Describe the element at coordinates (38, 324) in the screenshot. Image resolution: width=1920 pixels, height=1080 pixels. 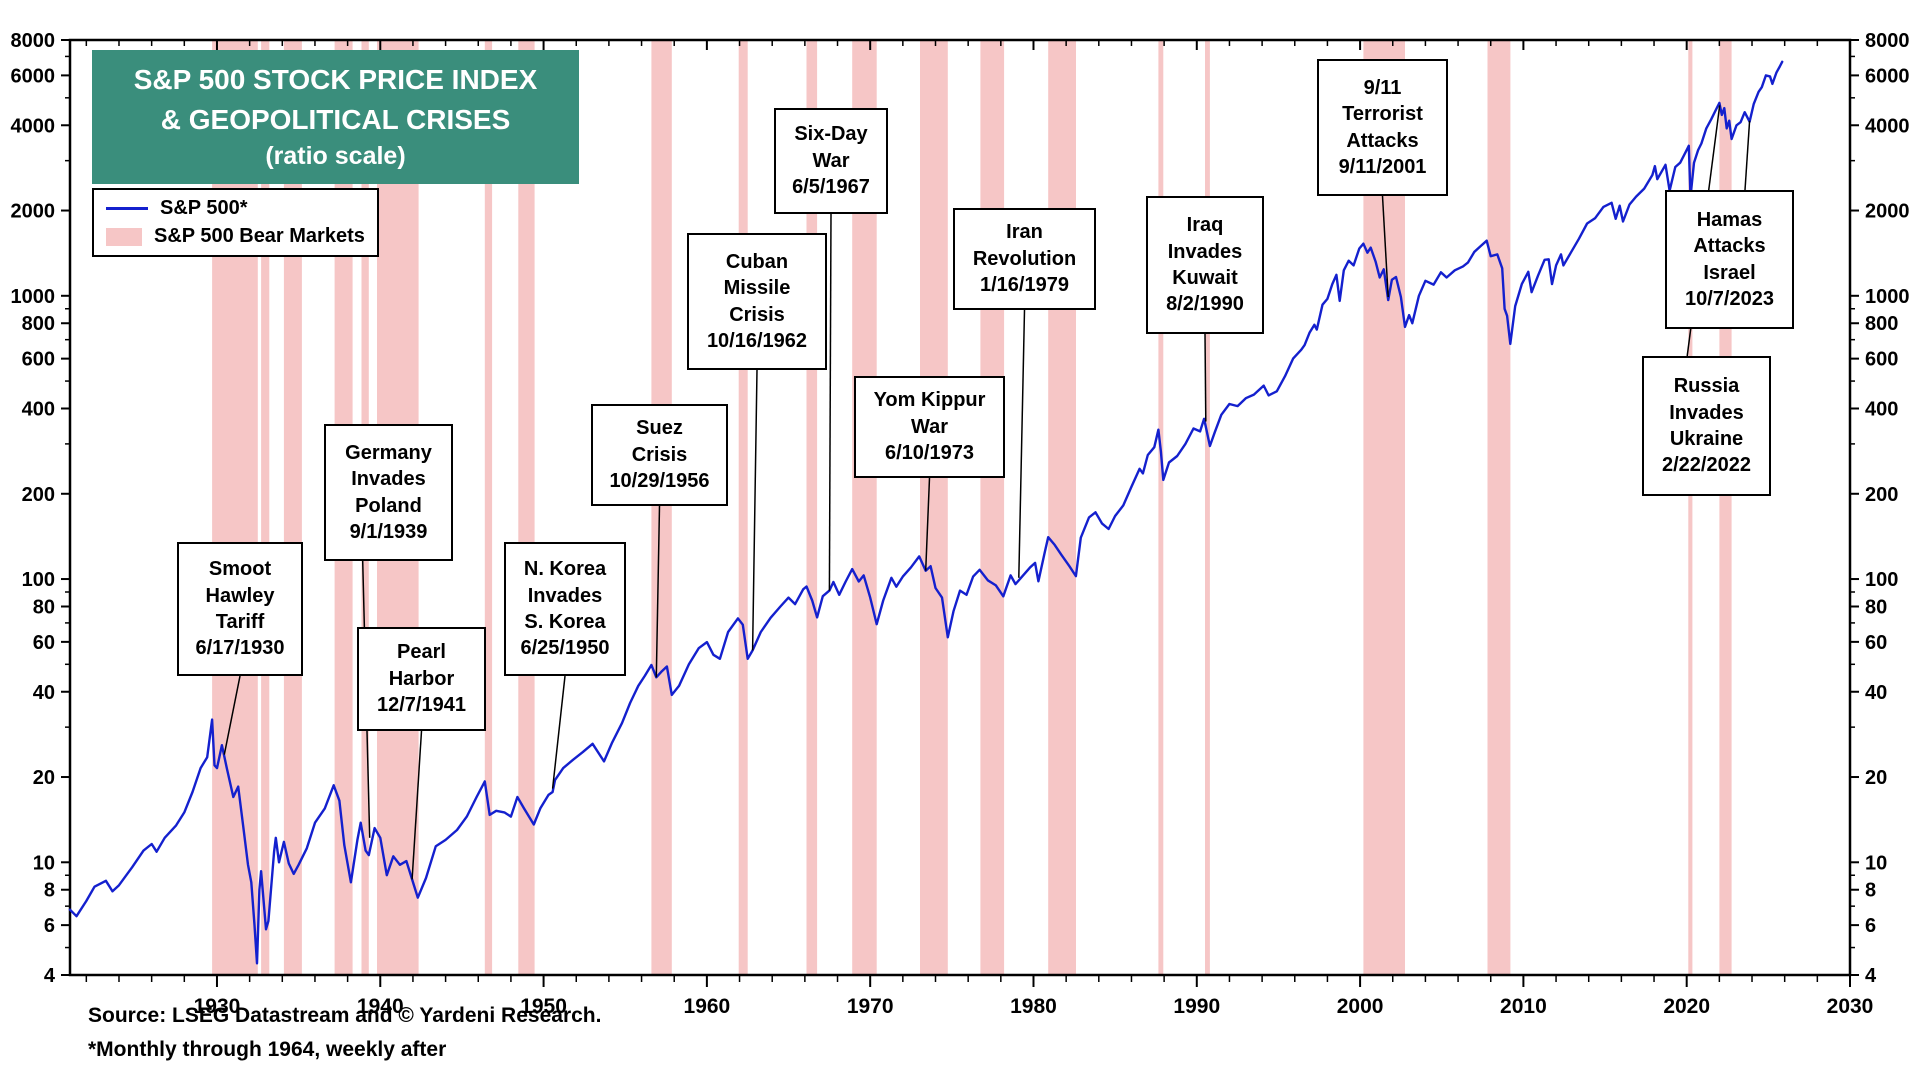
I see `y-tick-label-left: 800` at that location.